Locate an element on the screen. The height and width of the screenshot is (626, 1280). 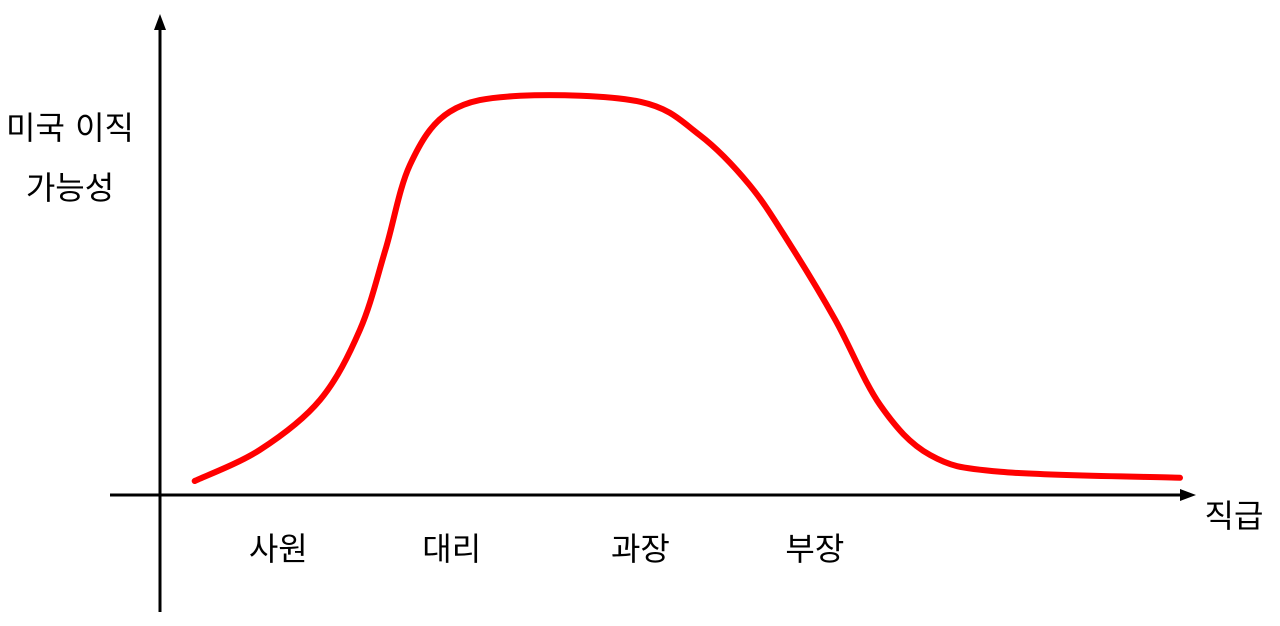
y-axis-label: 미국 이직 is located at coordinates (70, 128).